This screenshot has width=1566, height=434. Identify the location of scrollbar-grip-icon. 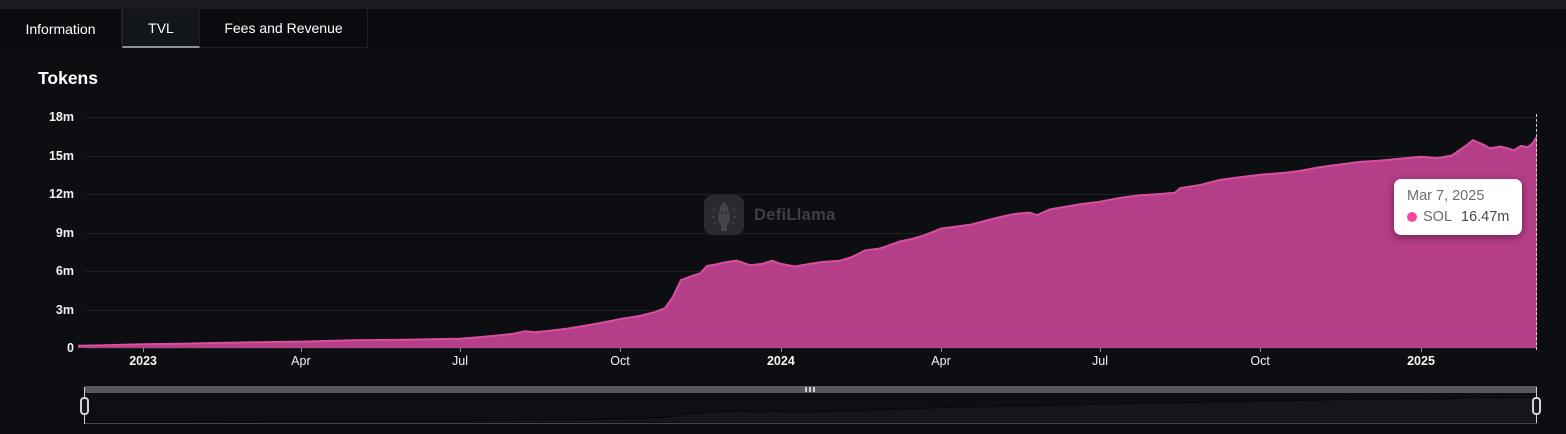
(810, 389).